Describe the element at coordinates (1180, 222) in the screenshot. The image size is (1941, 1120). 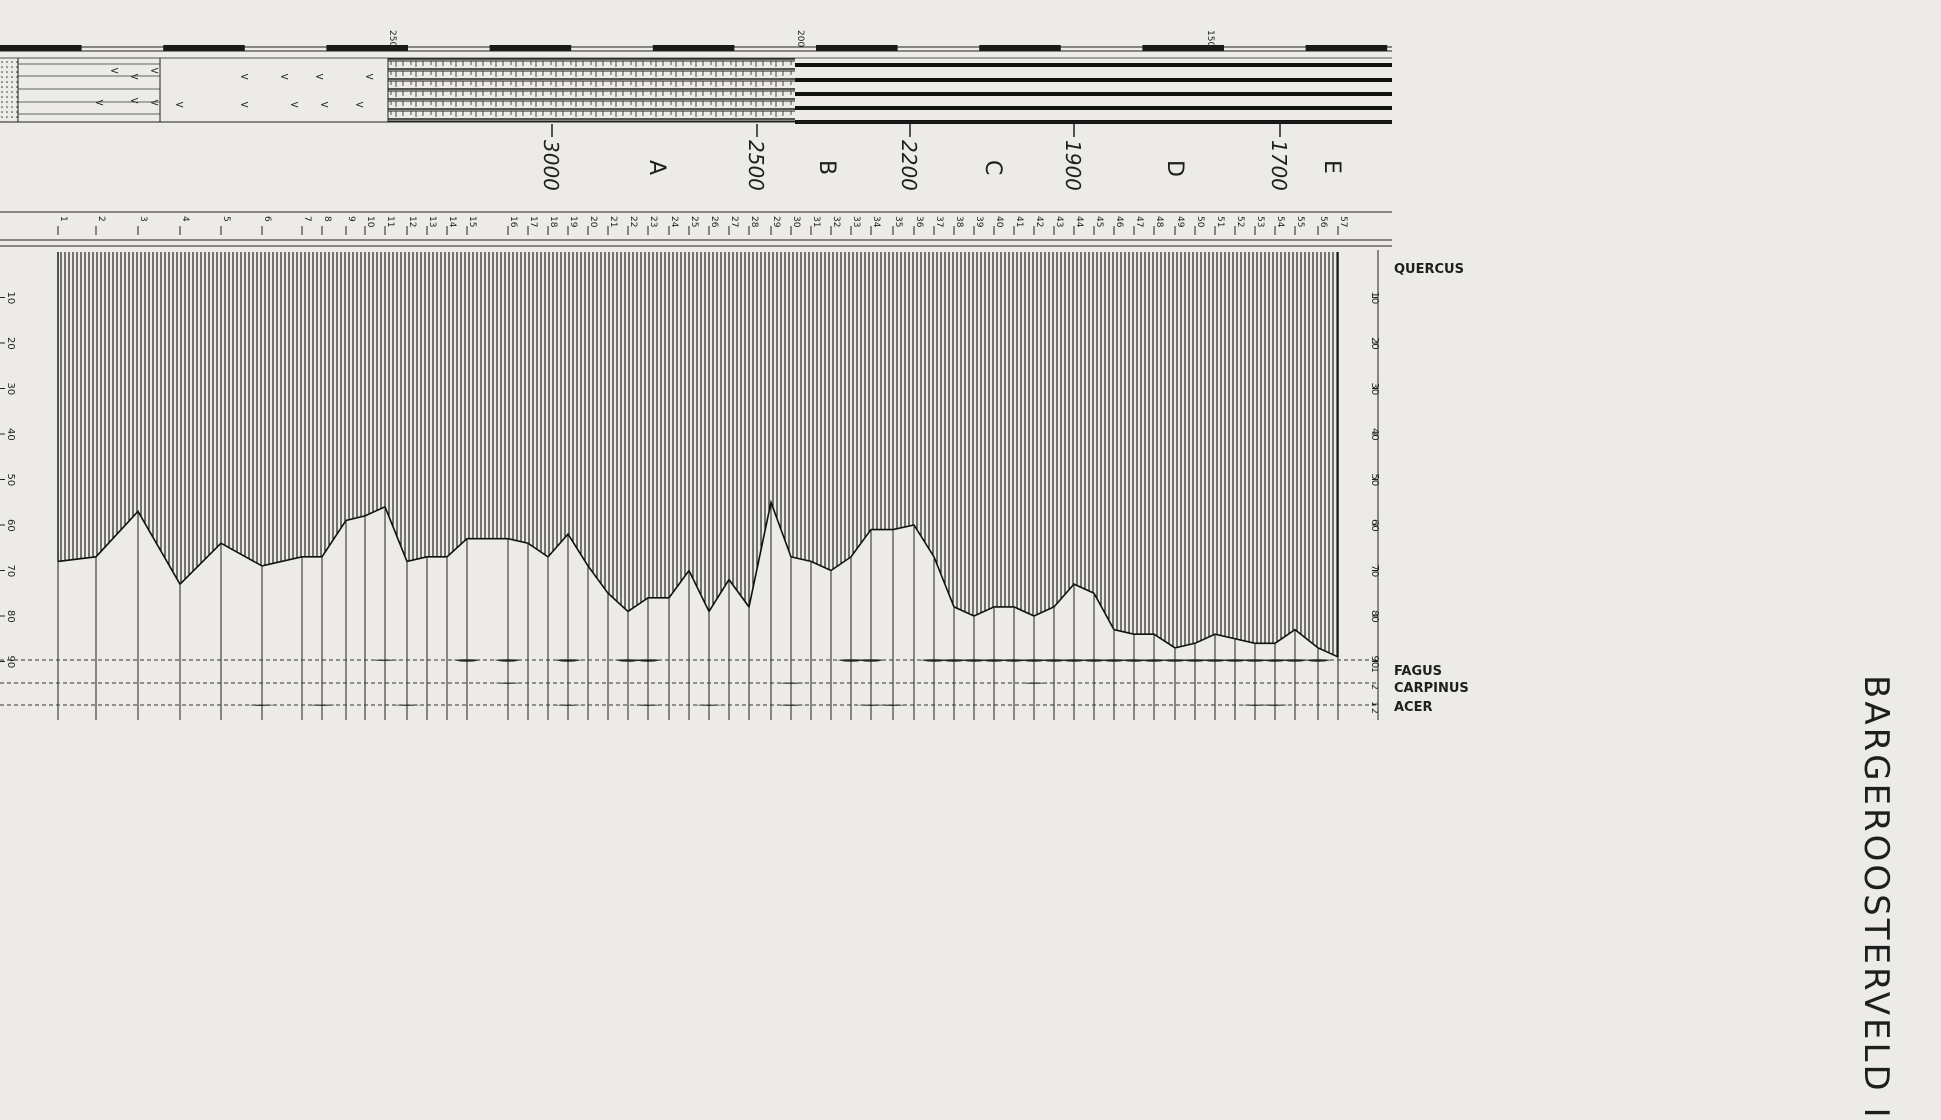
I see `sample-number: 49` at that location.